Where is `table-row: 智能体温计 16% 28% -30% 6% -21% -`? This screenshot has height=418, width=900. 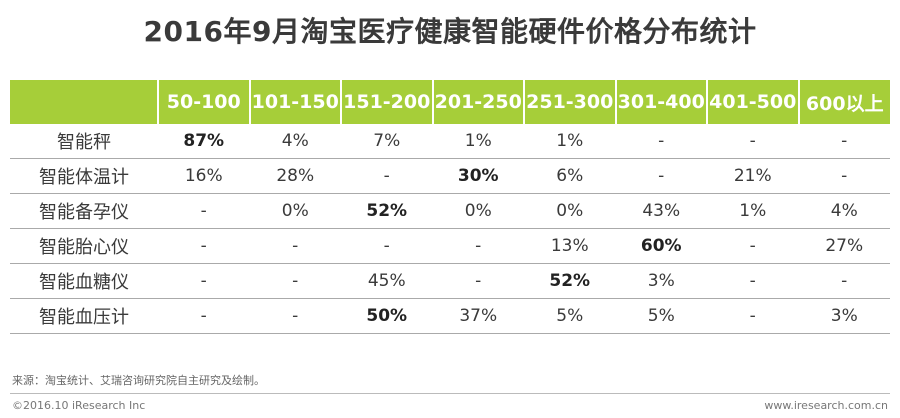 table-row: 智能体温计 16% 28% -30% 6% -21% - is located at coordinates (450, 176).